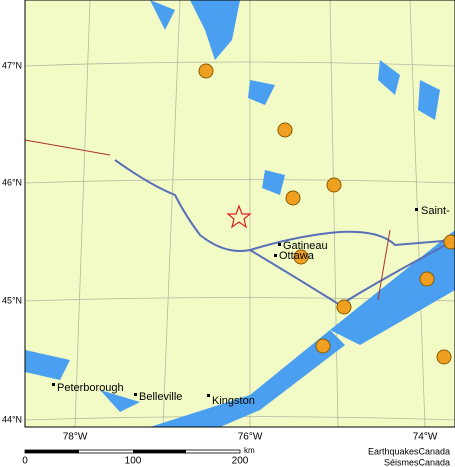 The height and width of the screenshot is (467, 455). What do you see at coordinates (12, 419) in the screenshot?
I see `latitude-label: 44°N` at bounding box center [12, 419].